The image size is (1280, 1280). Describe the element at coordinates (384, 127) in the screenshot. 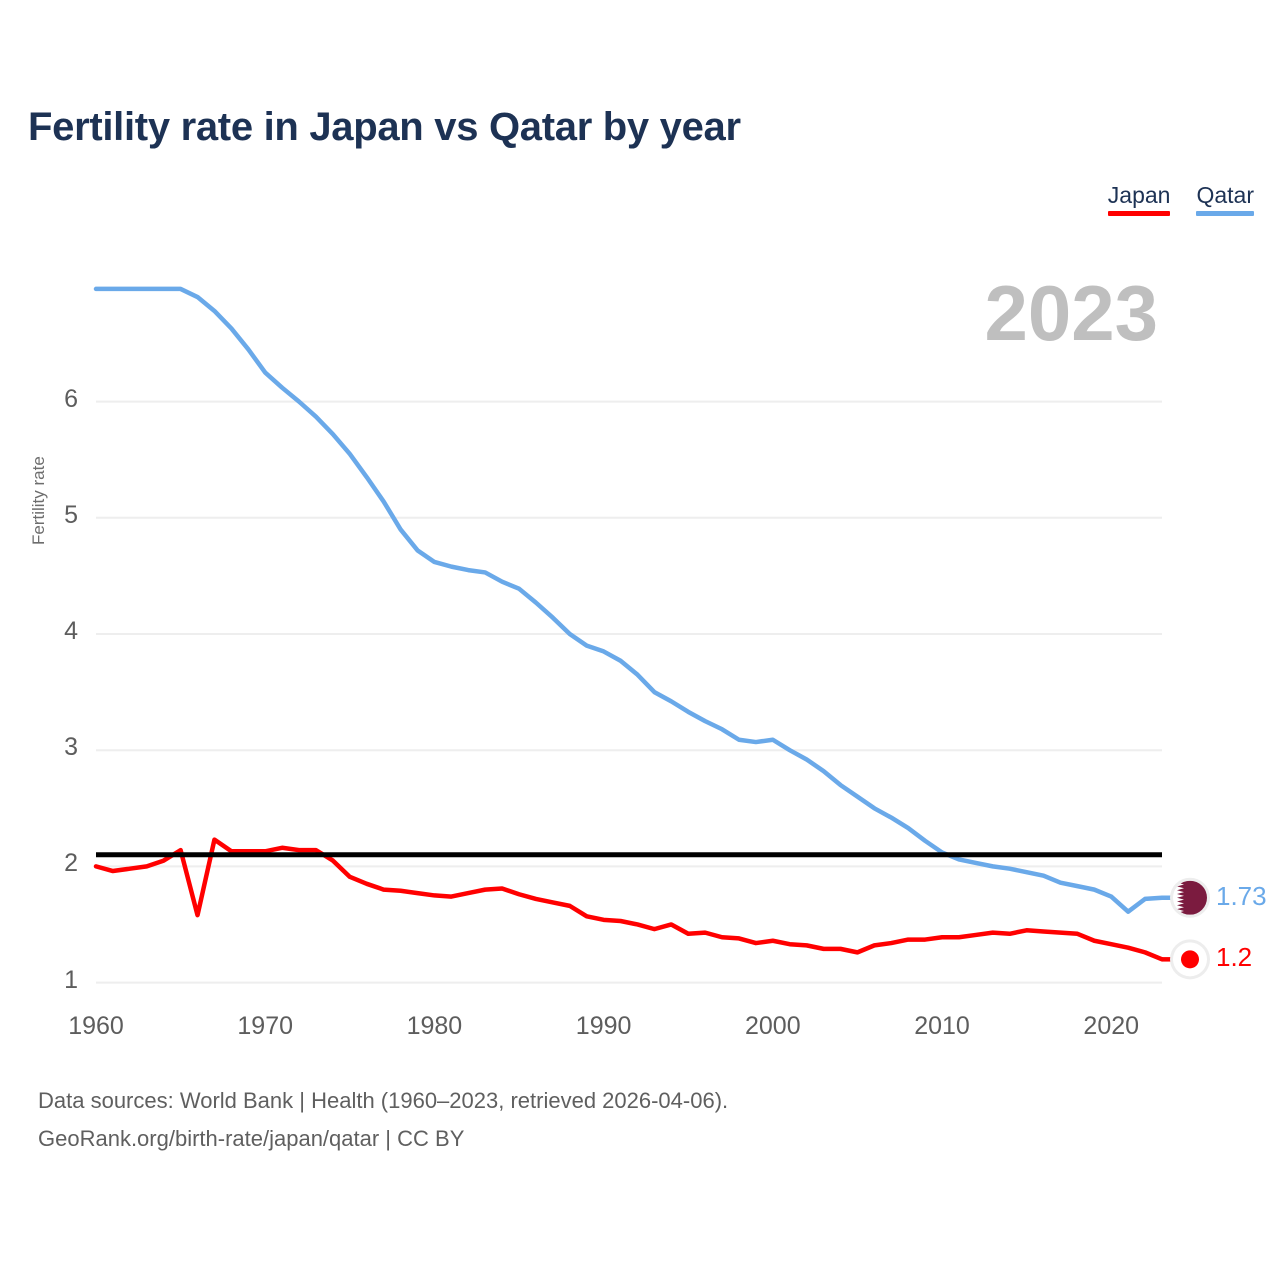

I see `page-title: Fertility rate in Japan vs Qatar by year` at that location.